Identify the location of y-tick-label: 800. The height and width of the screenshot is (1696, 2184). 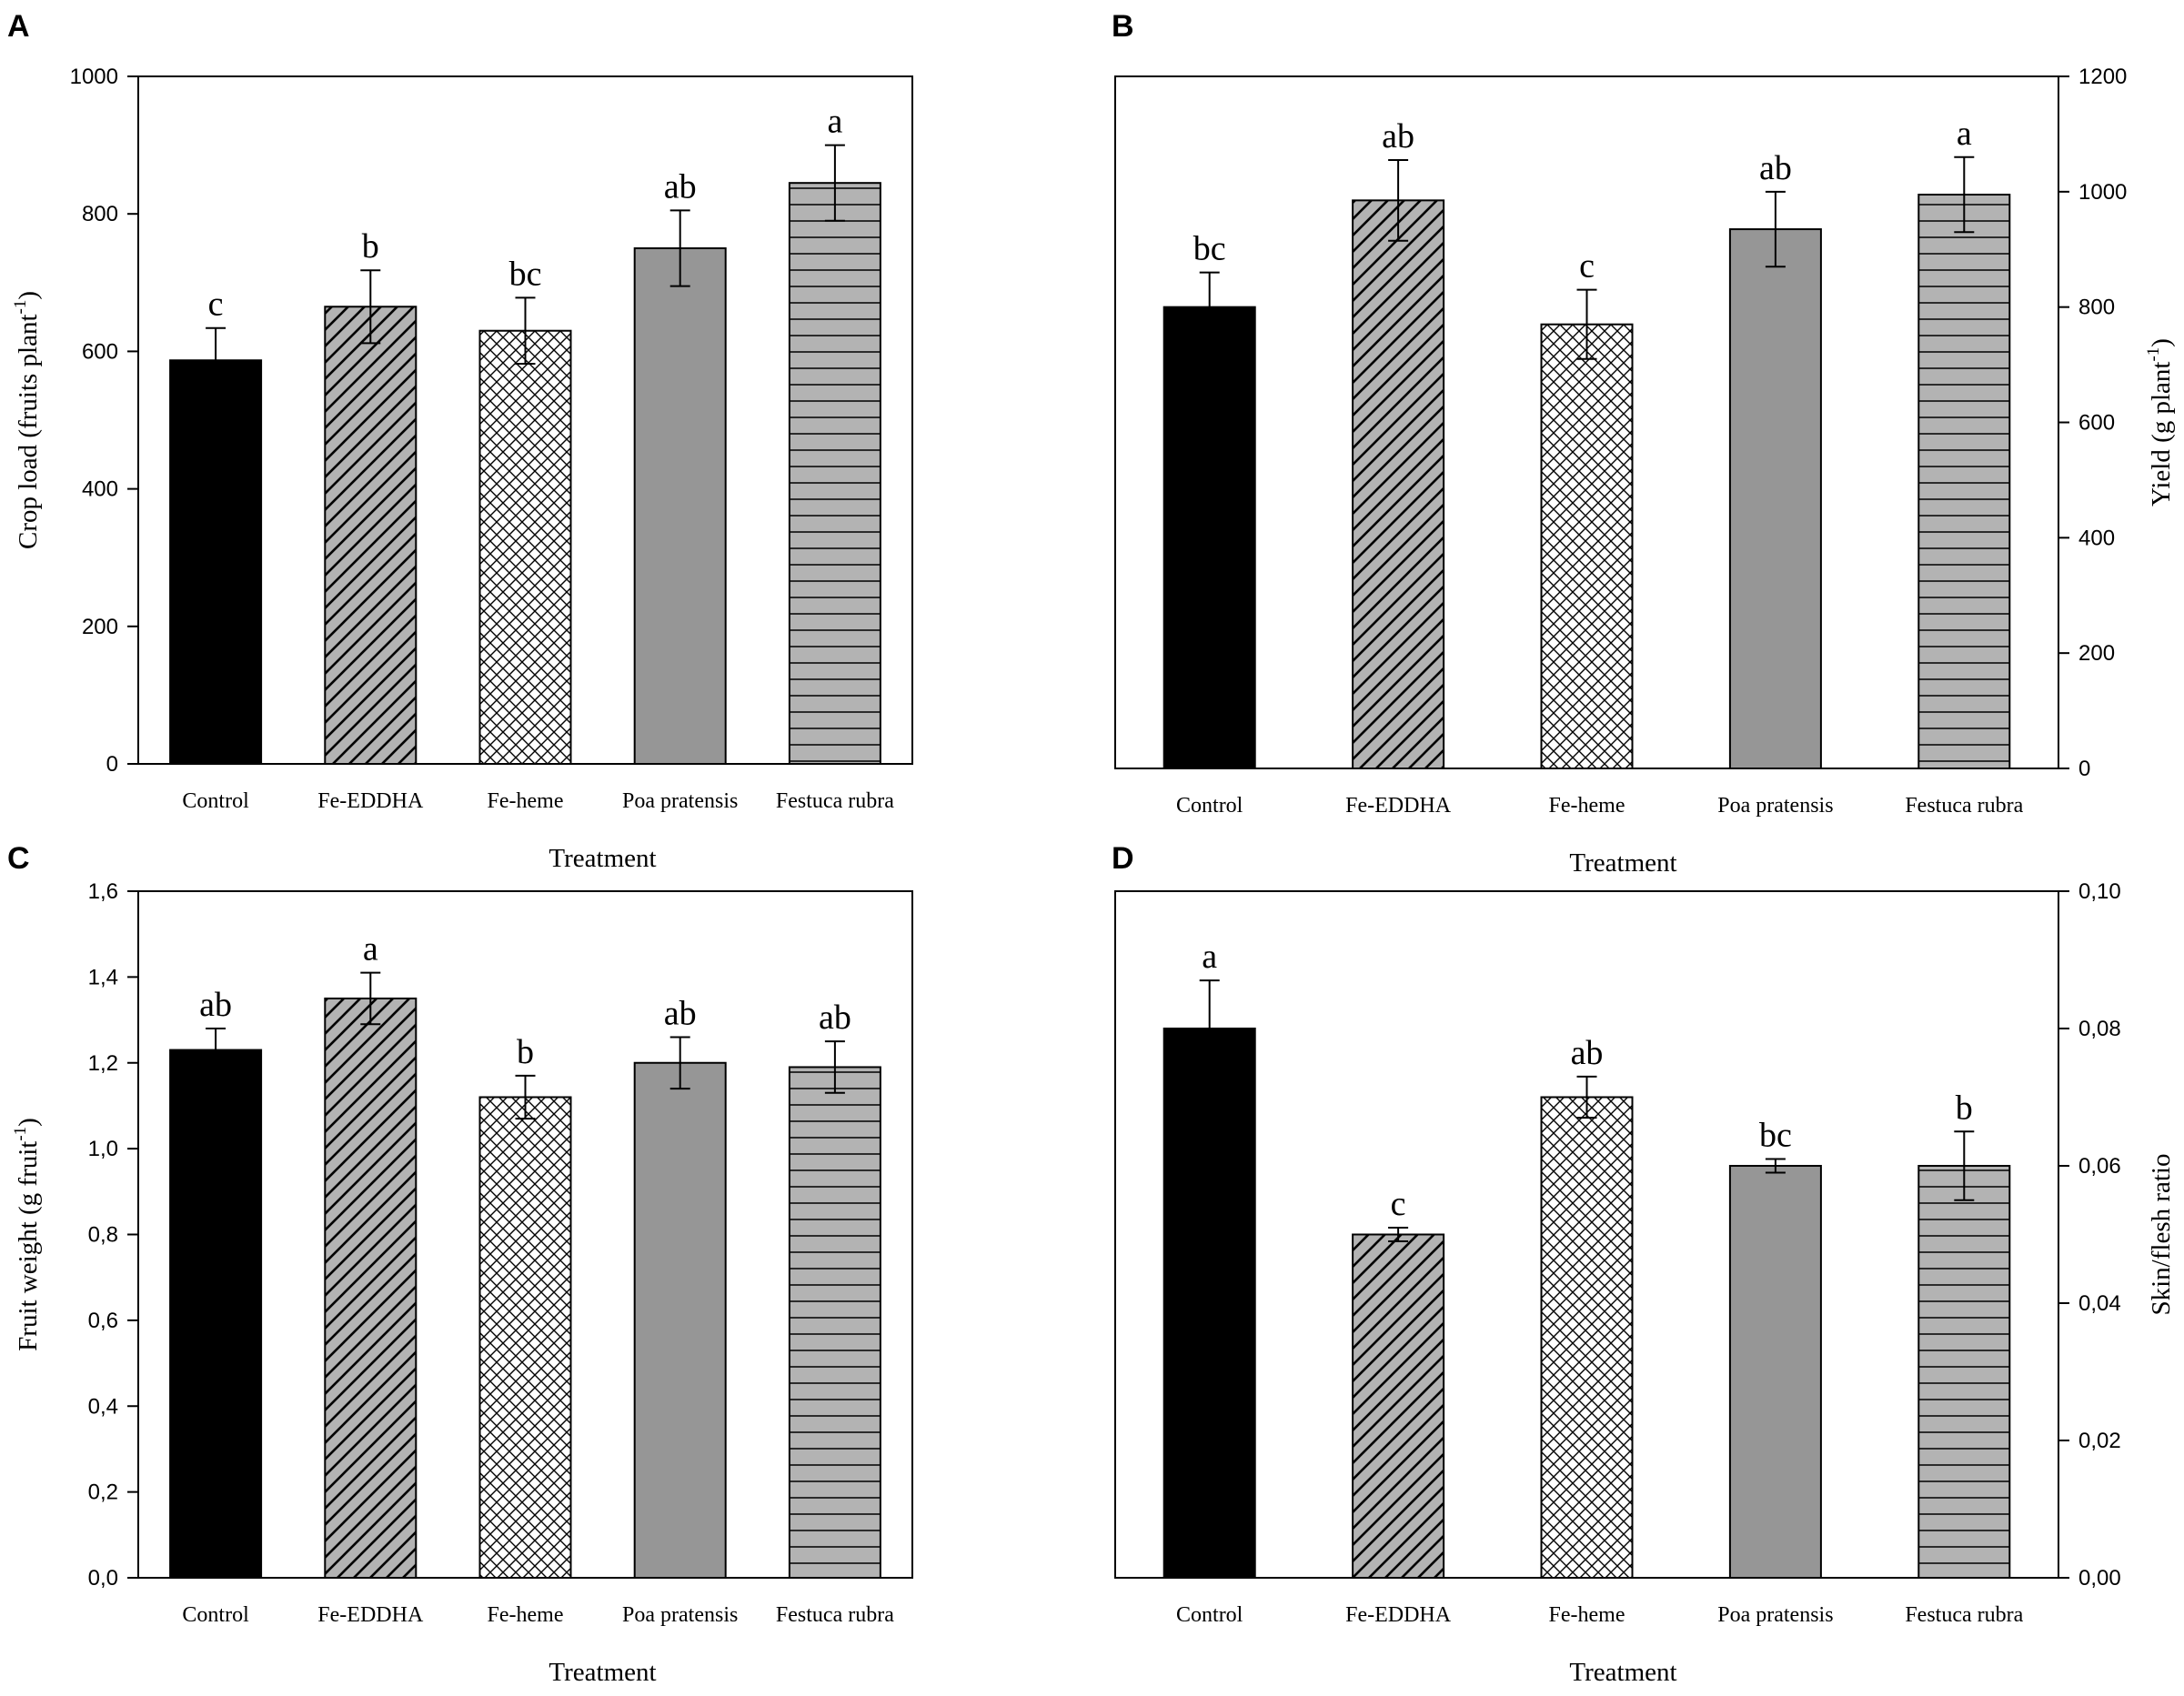
(100, 214).